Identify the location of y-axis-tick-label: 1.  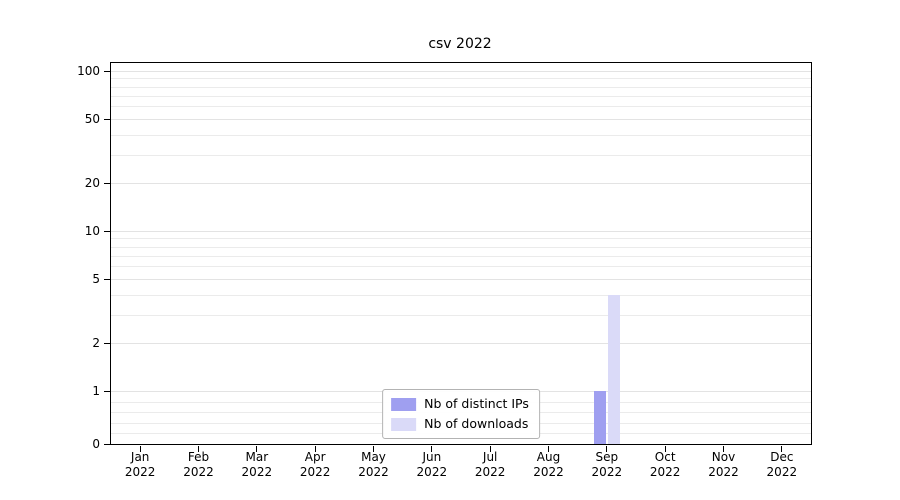
(96, 391).